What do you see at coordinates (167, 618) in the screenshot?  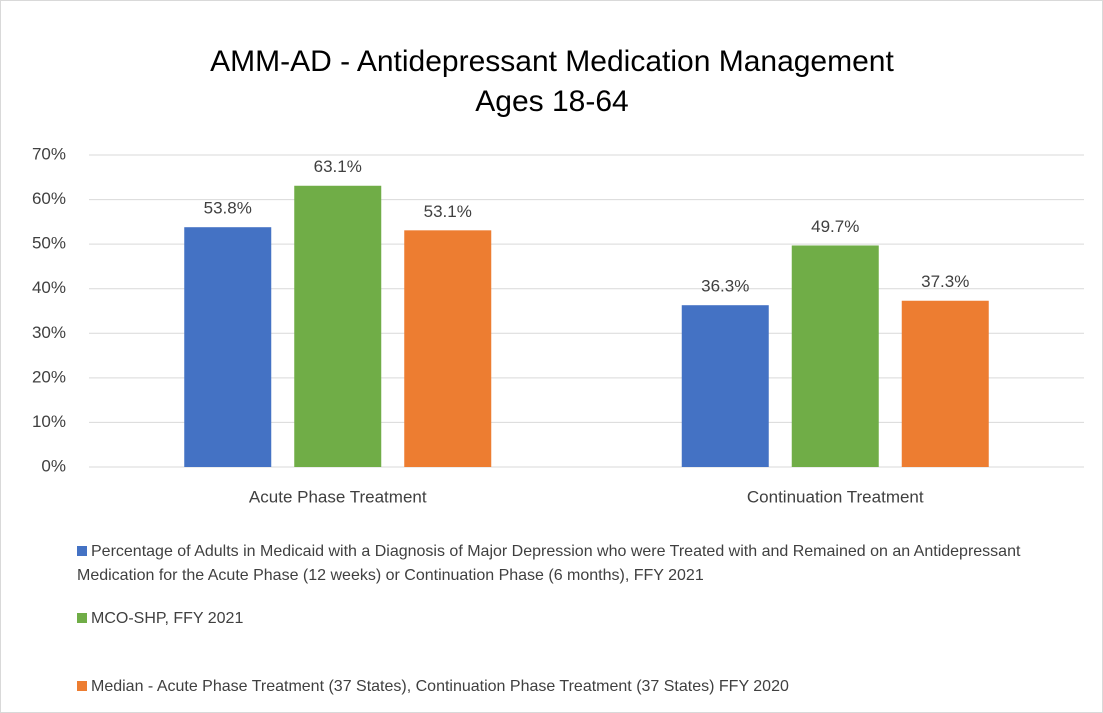 I see `legend-label: MCO-SHP, FFY 2021` at bounding box center [167, 618].